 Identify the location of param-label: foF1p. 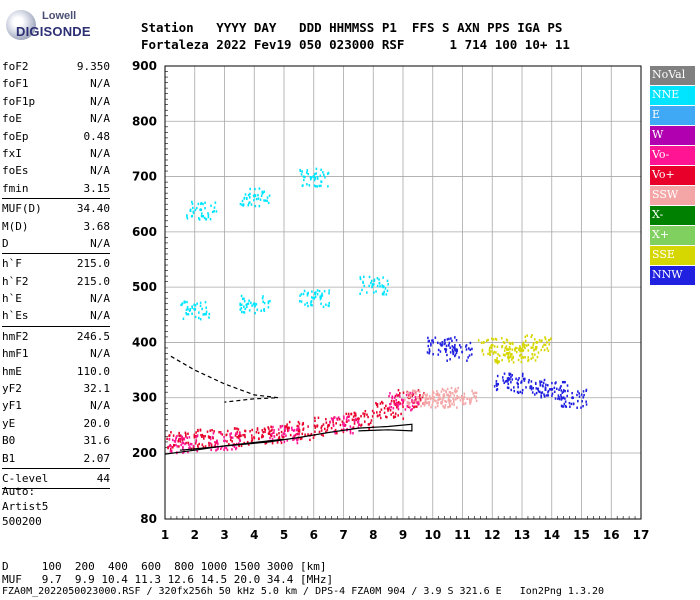
(19, 101).